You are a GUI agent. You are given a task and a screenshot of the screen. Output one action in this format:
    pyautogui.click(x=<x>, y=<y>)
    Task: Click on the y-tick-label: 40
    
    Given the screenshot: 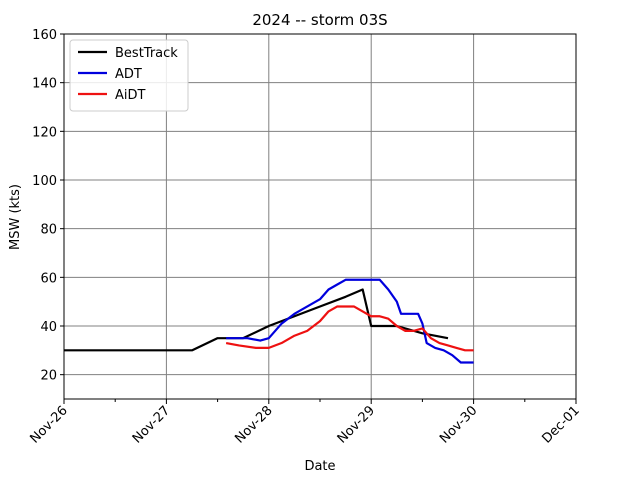 What is the action you would take?
    pyautogui.click(x=48, y=327)
    